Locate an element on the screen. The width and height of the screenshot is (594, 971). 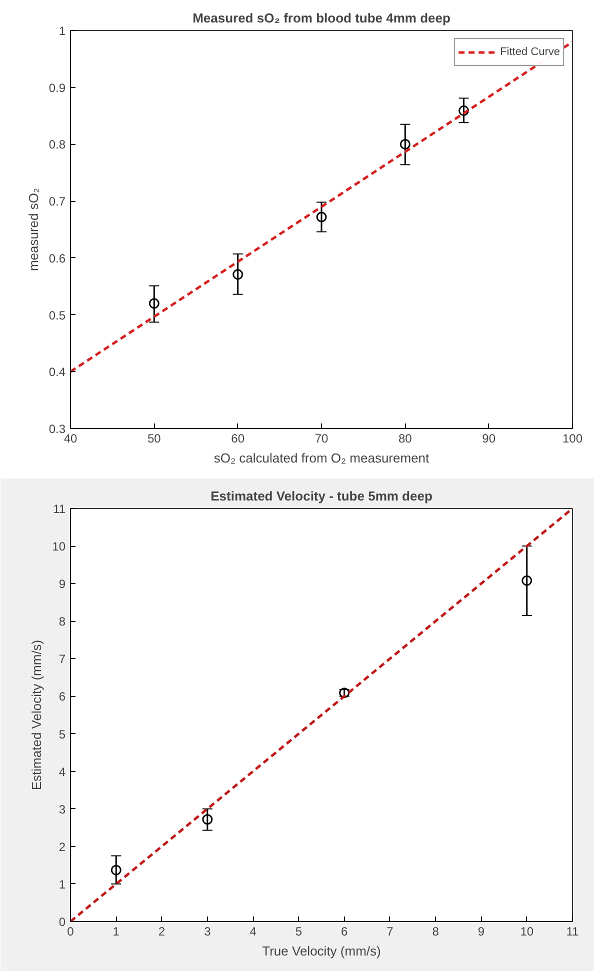
y-tick-label: 6 is located at coordinates (62, 697).